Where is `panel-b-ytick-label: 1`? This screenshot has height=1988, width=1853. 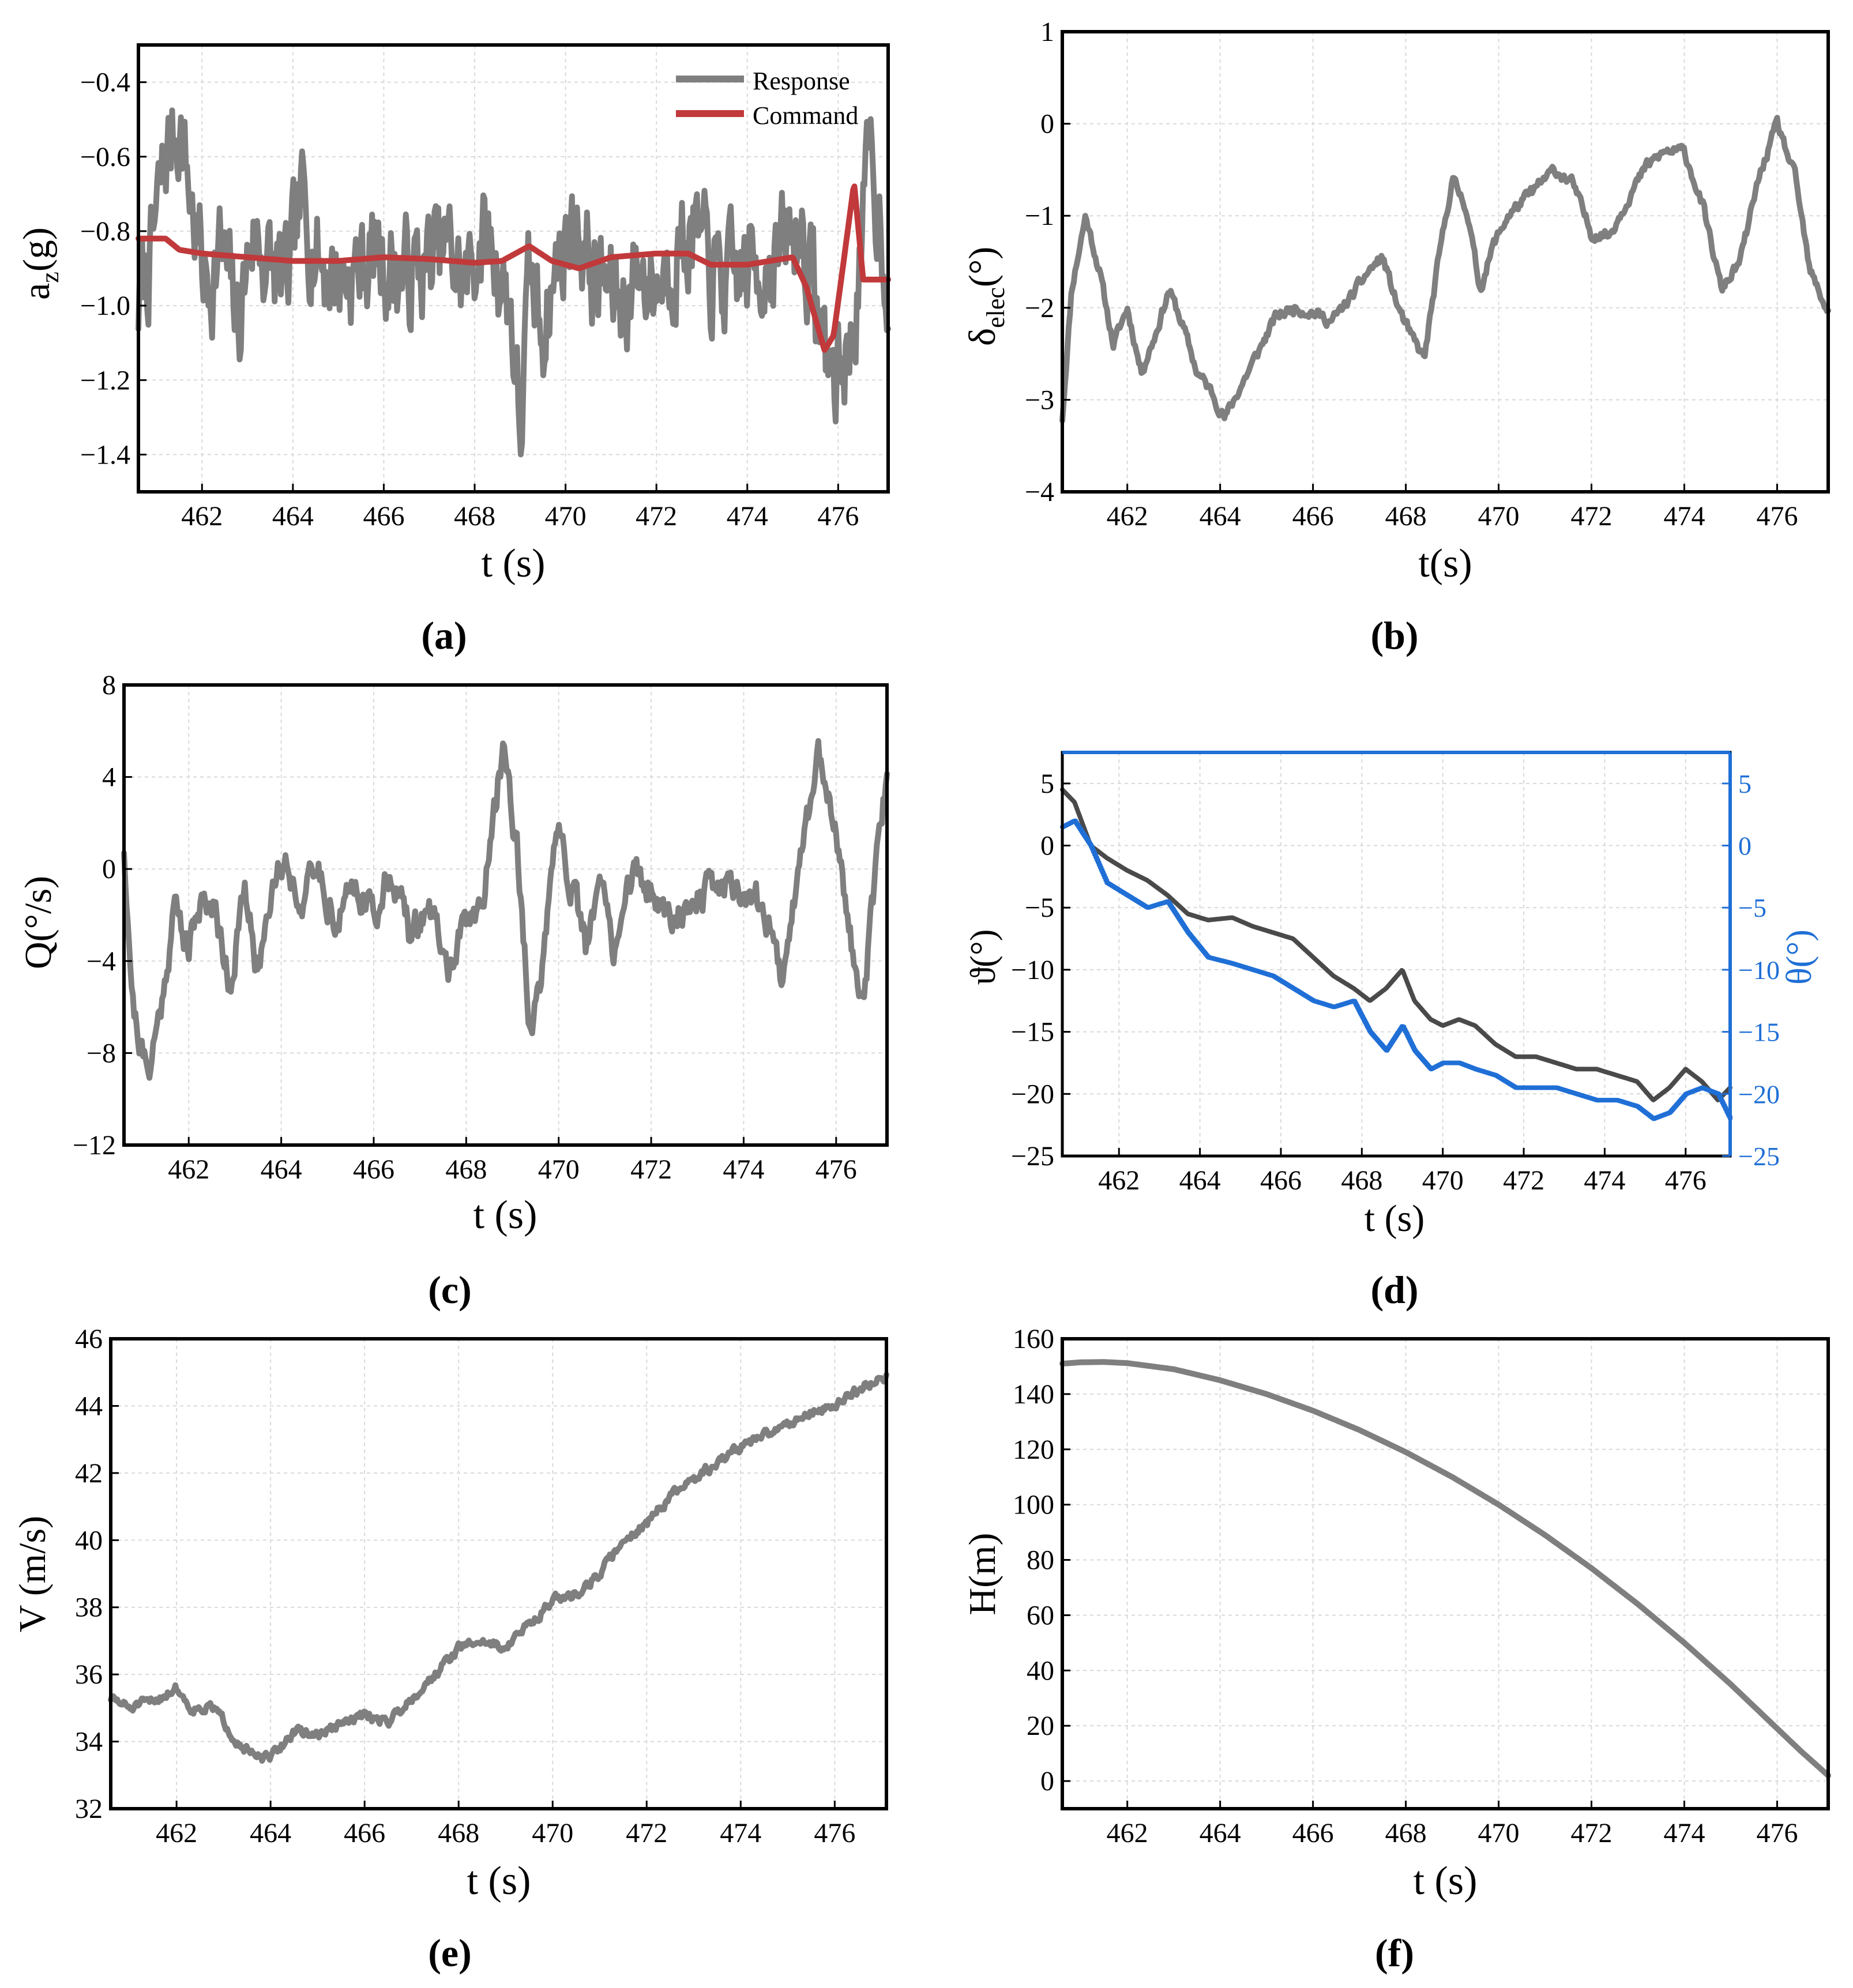 panel-b-ytick-label: 1 is located at coordinates (1047, 32).